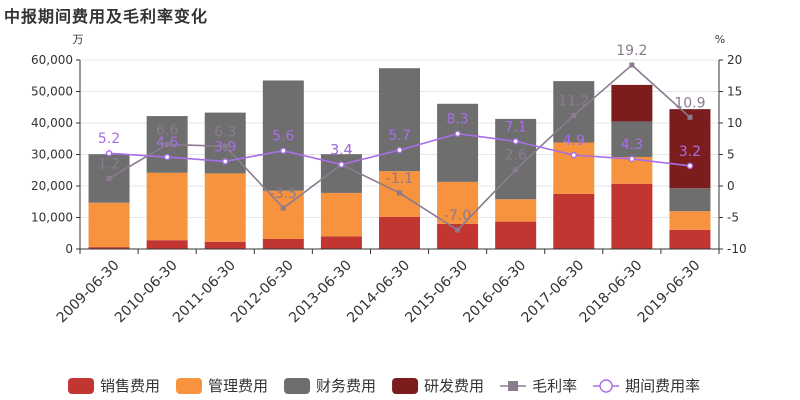  Describe the element at coordinates (513, 386) in the screenshot. I see `legend-marker-毛利率` at that location.